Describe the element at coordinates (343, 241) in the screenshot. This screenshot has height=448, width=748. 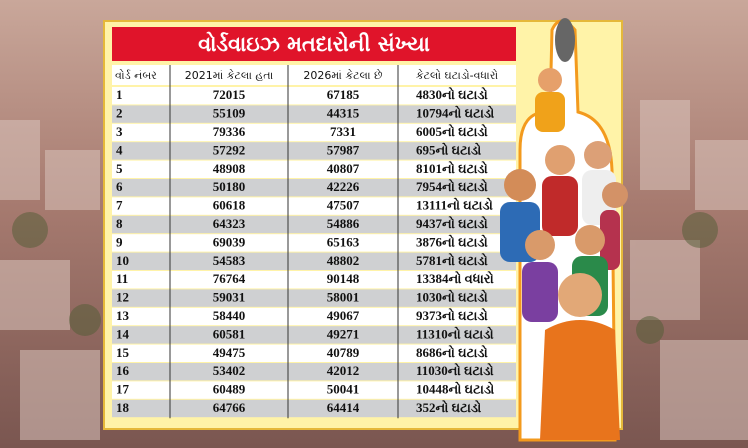
I see `data-cell: 65163` at that location.